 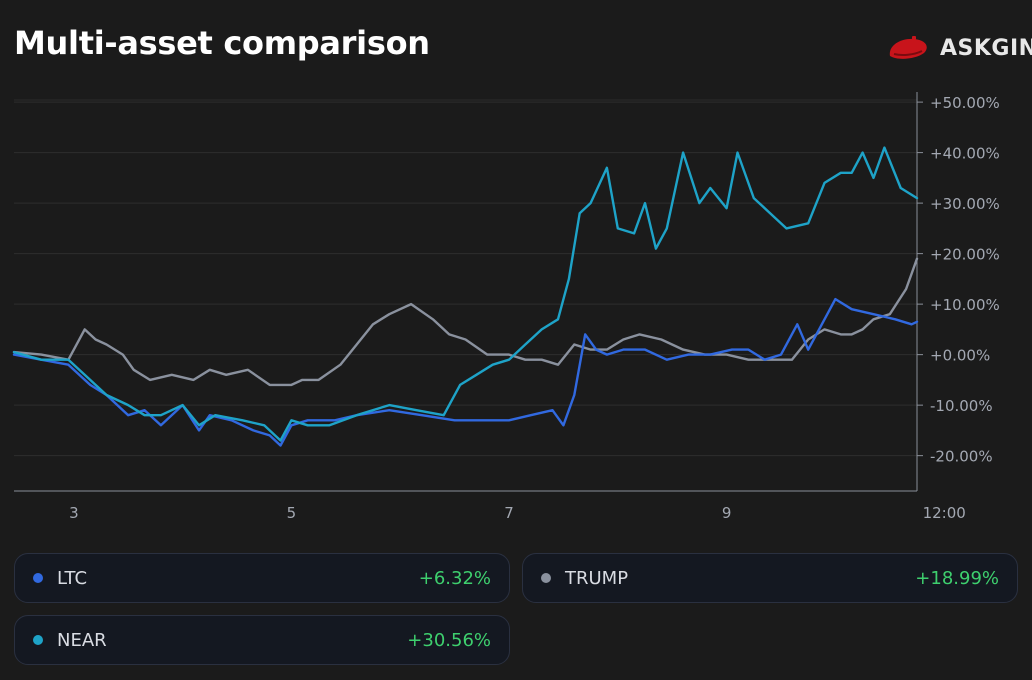 What do you see at coordinates (770, 578) in the screenshot?
I see `legend-item-trump: TRUMP +18.99%` at bounding box center [770, 578].